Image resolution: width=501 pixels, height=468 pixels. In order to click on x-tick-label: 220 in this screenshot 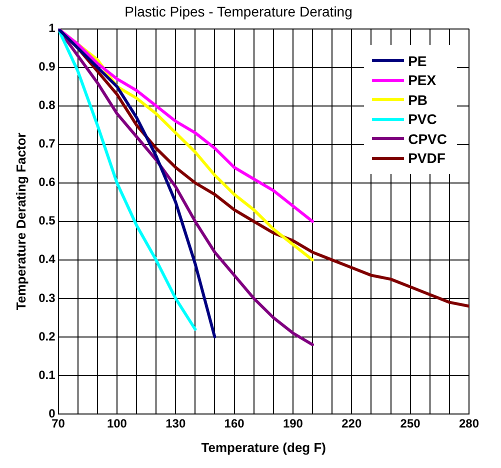, I will do `click(352, 423)`.